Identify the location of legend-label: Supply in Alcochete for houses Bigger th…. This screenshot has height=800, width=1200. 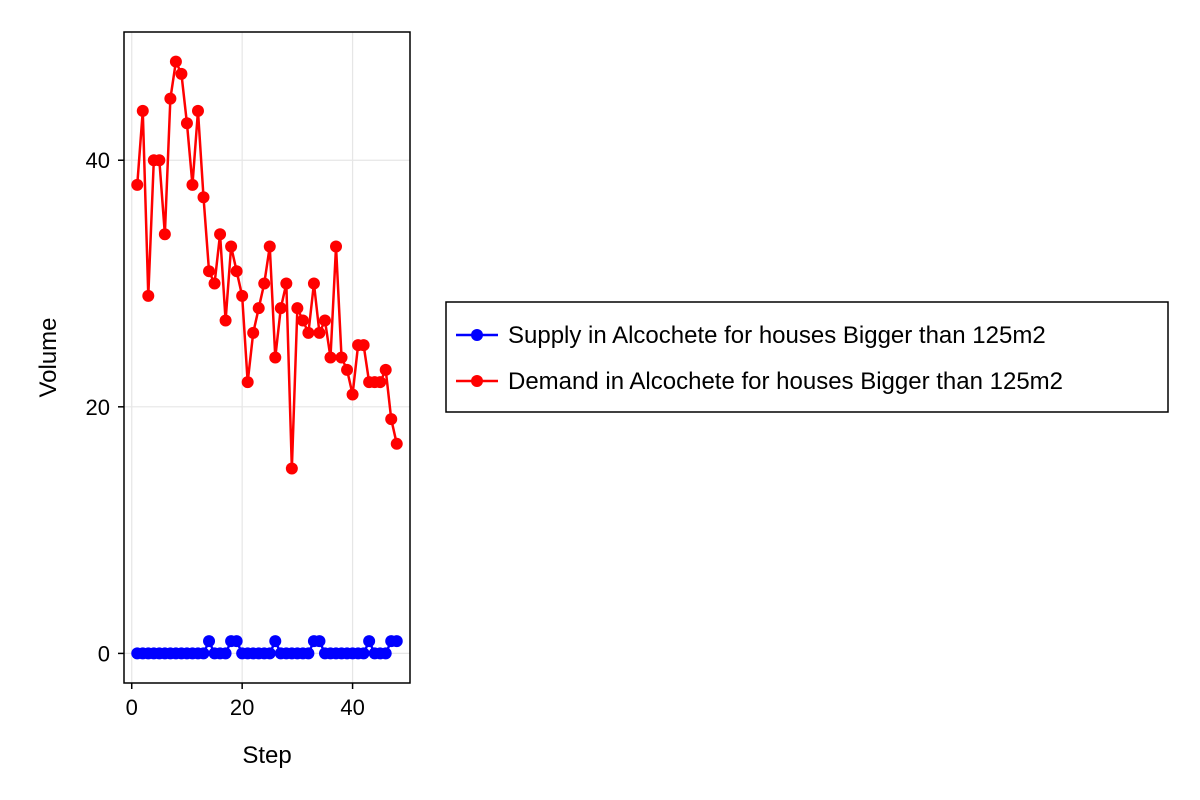
(777, 335).